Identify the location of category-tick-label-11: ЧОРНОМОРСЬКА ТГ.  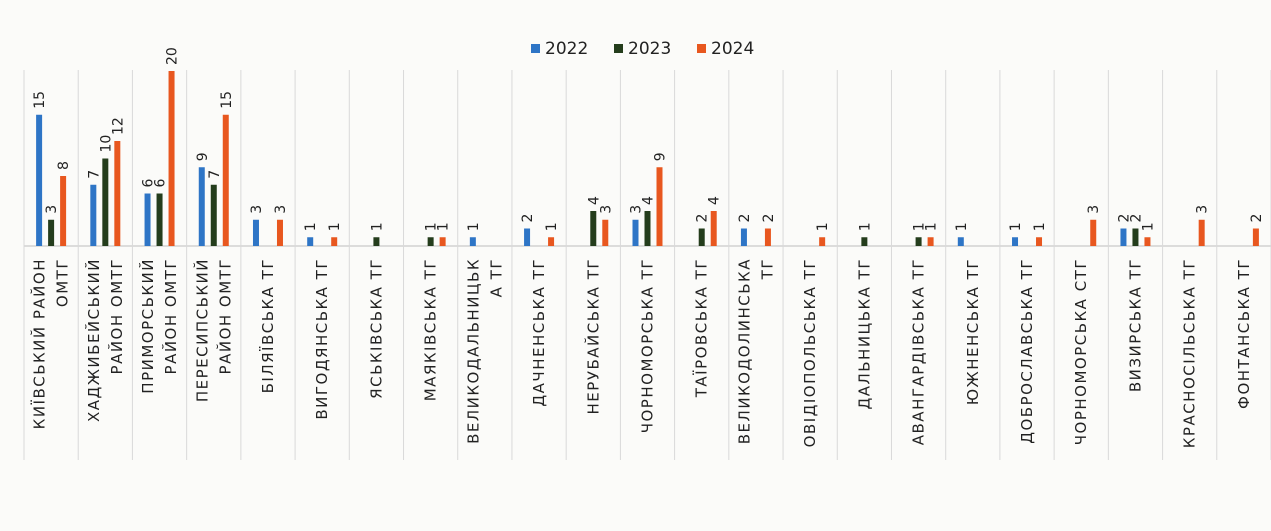
(648, 345).